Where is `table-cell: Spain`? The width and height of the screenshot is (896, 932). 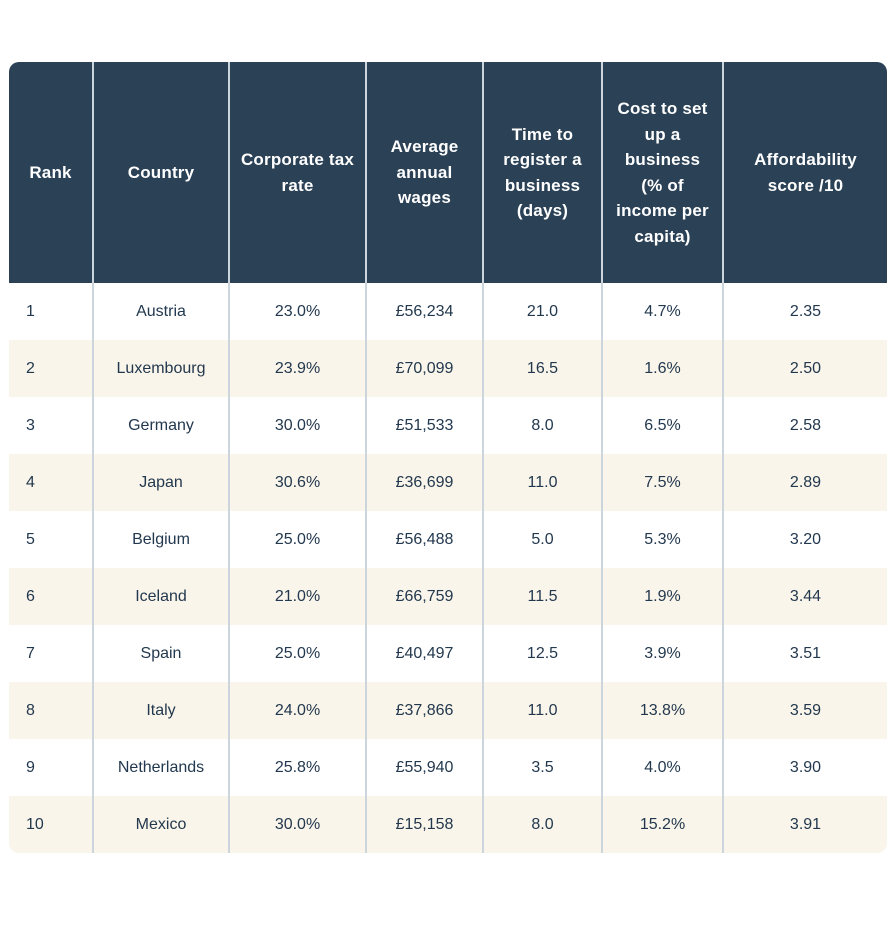
table-cell: Spain is located at coordinates (161, 653).